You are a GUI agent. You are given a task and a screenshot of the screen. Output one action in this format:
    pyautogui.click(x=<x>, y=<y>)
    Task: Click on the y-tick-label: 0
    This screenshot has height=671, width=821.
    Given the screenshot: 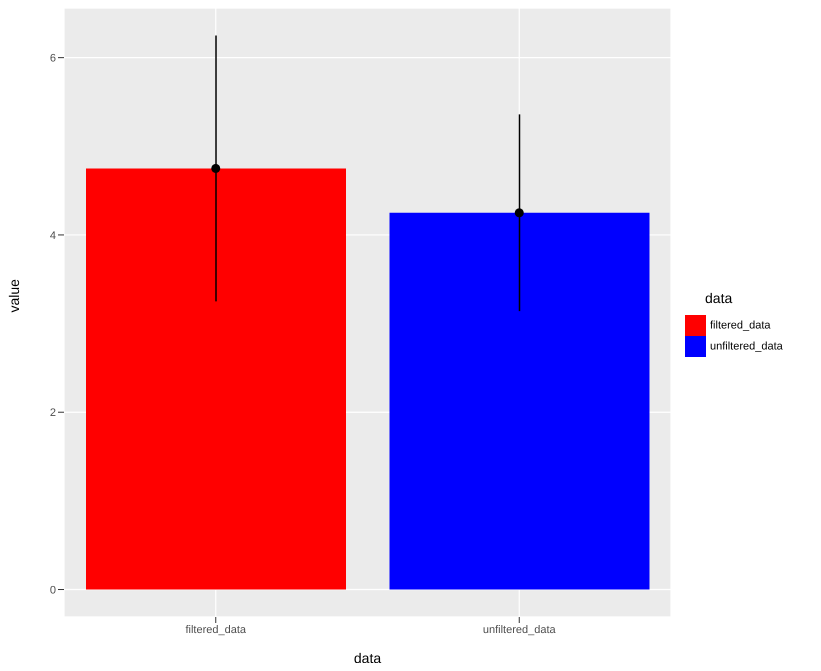 What is the action you would take?
    pyautogui.click(x=53, y=590)
    